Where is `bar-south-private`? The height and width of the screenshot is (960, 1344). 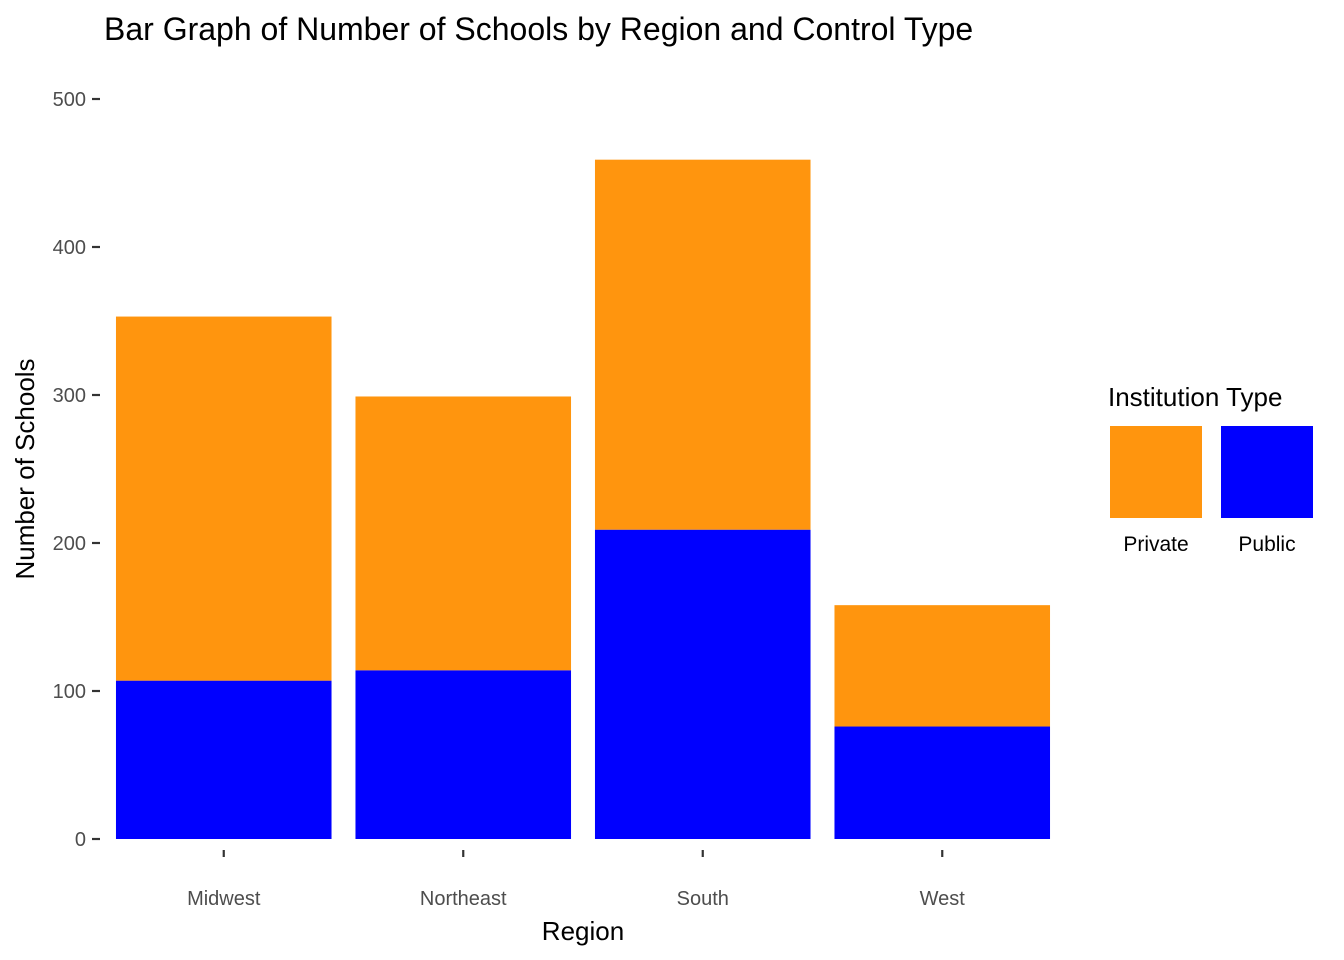
bar-south-private is located at coordinates (702, 344).